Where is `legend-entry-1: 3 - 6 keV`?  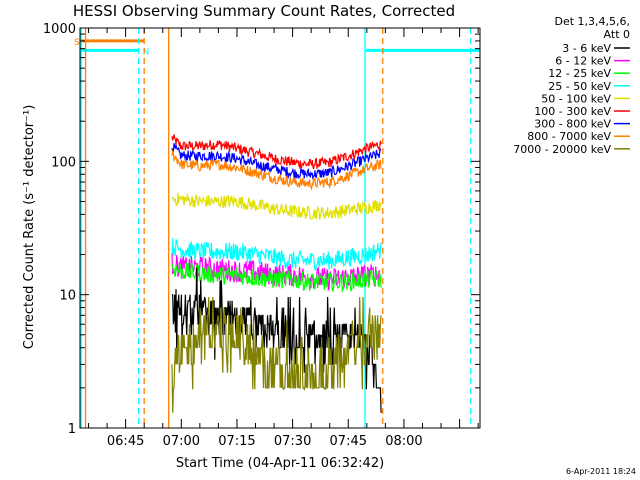 legend-entry-1: 3 - 6 keV is located at coordinates (586, 48).